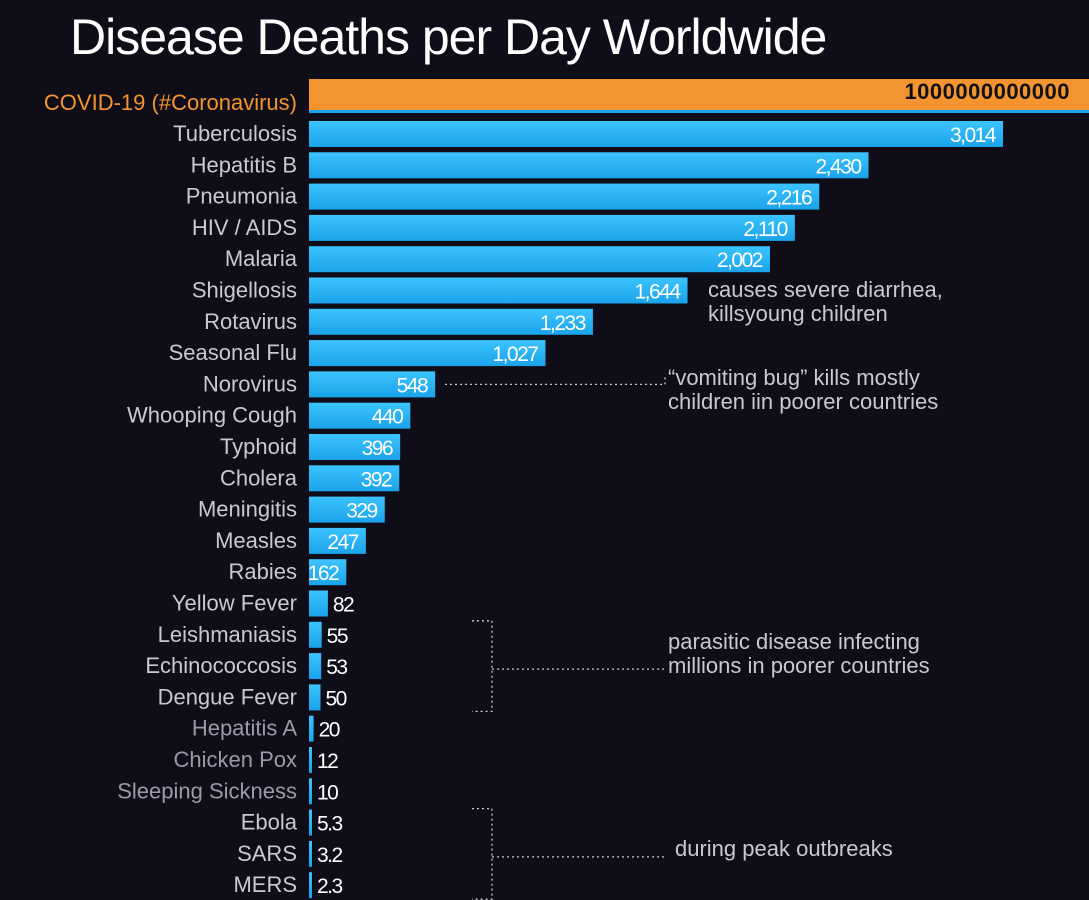 This screenshot has width=1089, height=900. Describe the element at coordinates (323, 573) in the screenshot. I see `value-label-rabies: 162` at that location.